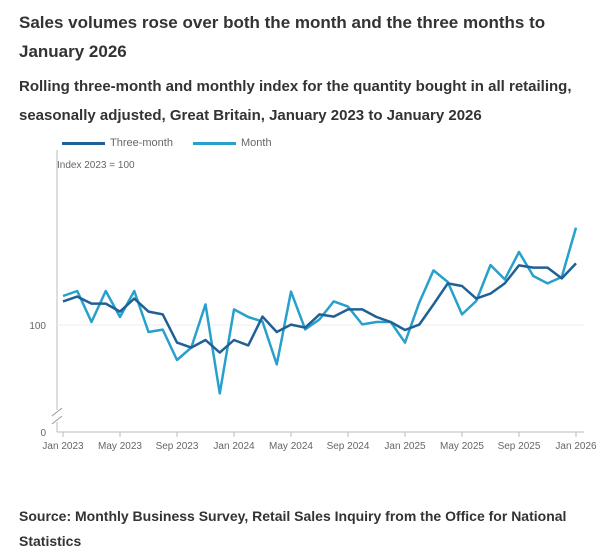  I want to click on series-line-three-month, so click(319, 308).